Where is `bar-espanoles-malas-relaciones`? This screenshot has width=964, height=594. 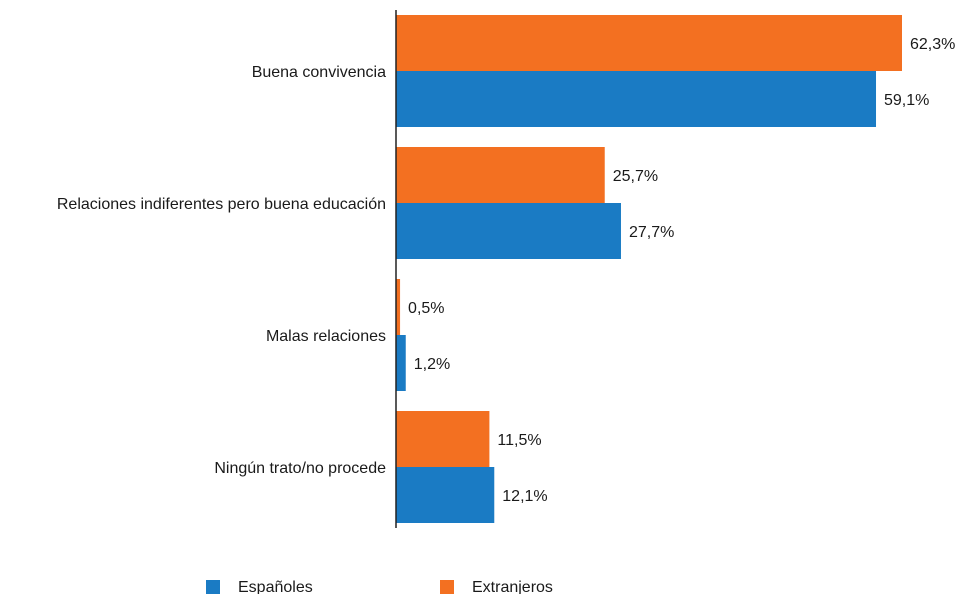
bar-espanoles-malas-relaciones is located at coordinates (401, 363).